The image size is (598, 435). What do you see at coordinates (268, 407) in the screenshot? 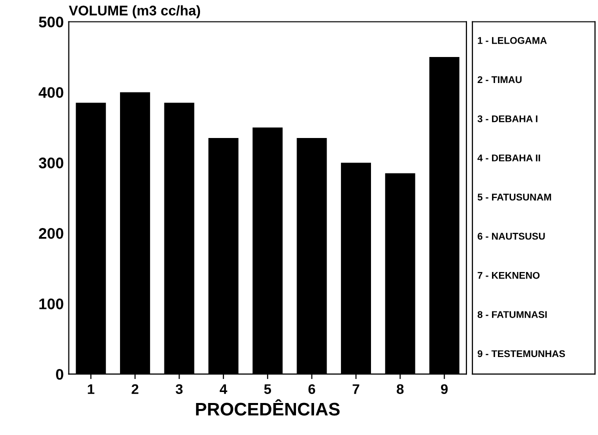
I see `x-axis-title: PROCEDÊNCIAS` at bounding box center [268, 407].